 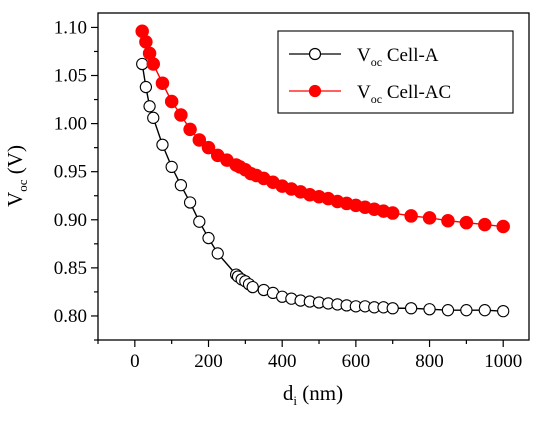 I want to click on x-tick-label: 600, so click(x=356, y=361).